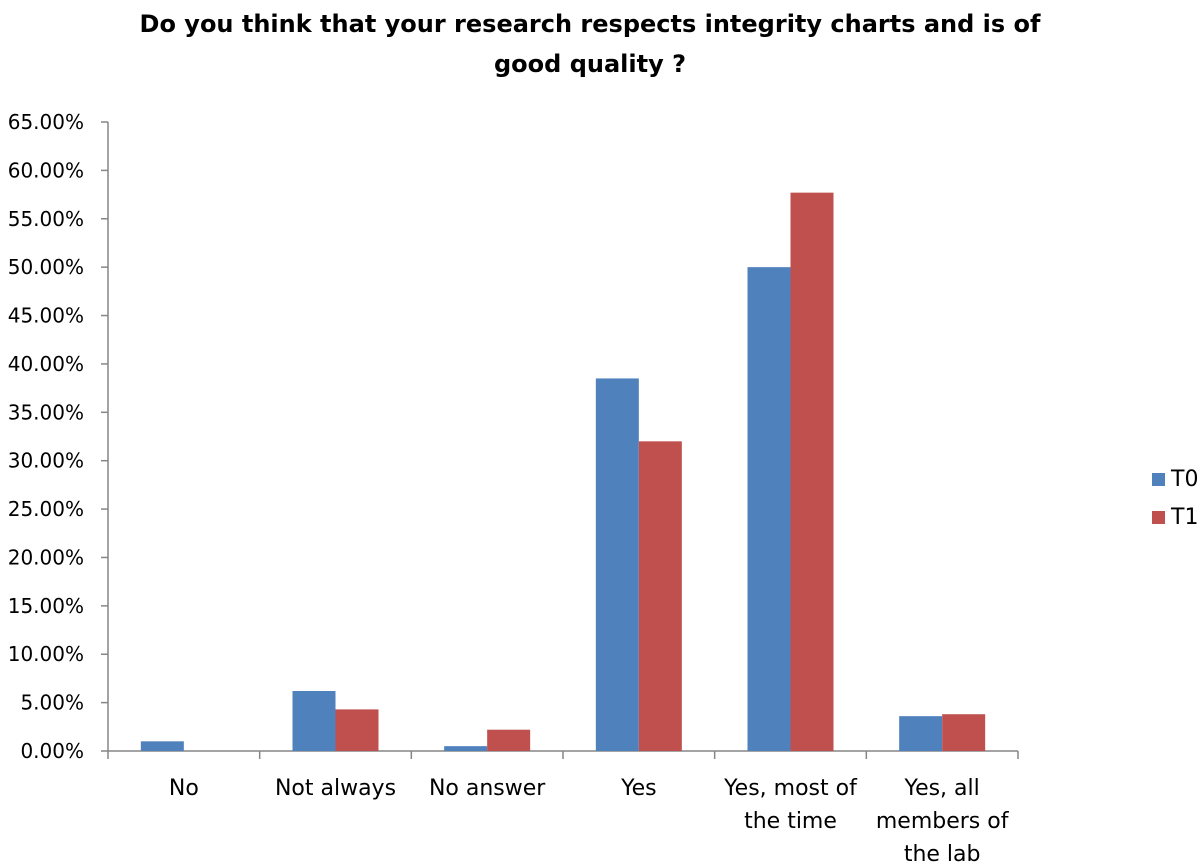  What do you see at coordinates (46, 316) in the screenshot?
I see `y-tick-label: 45.00%` at bounding box center [46, 316].